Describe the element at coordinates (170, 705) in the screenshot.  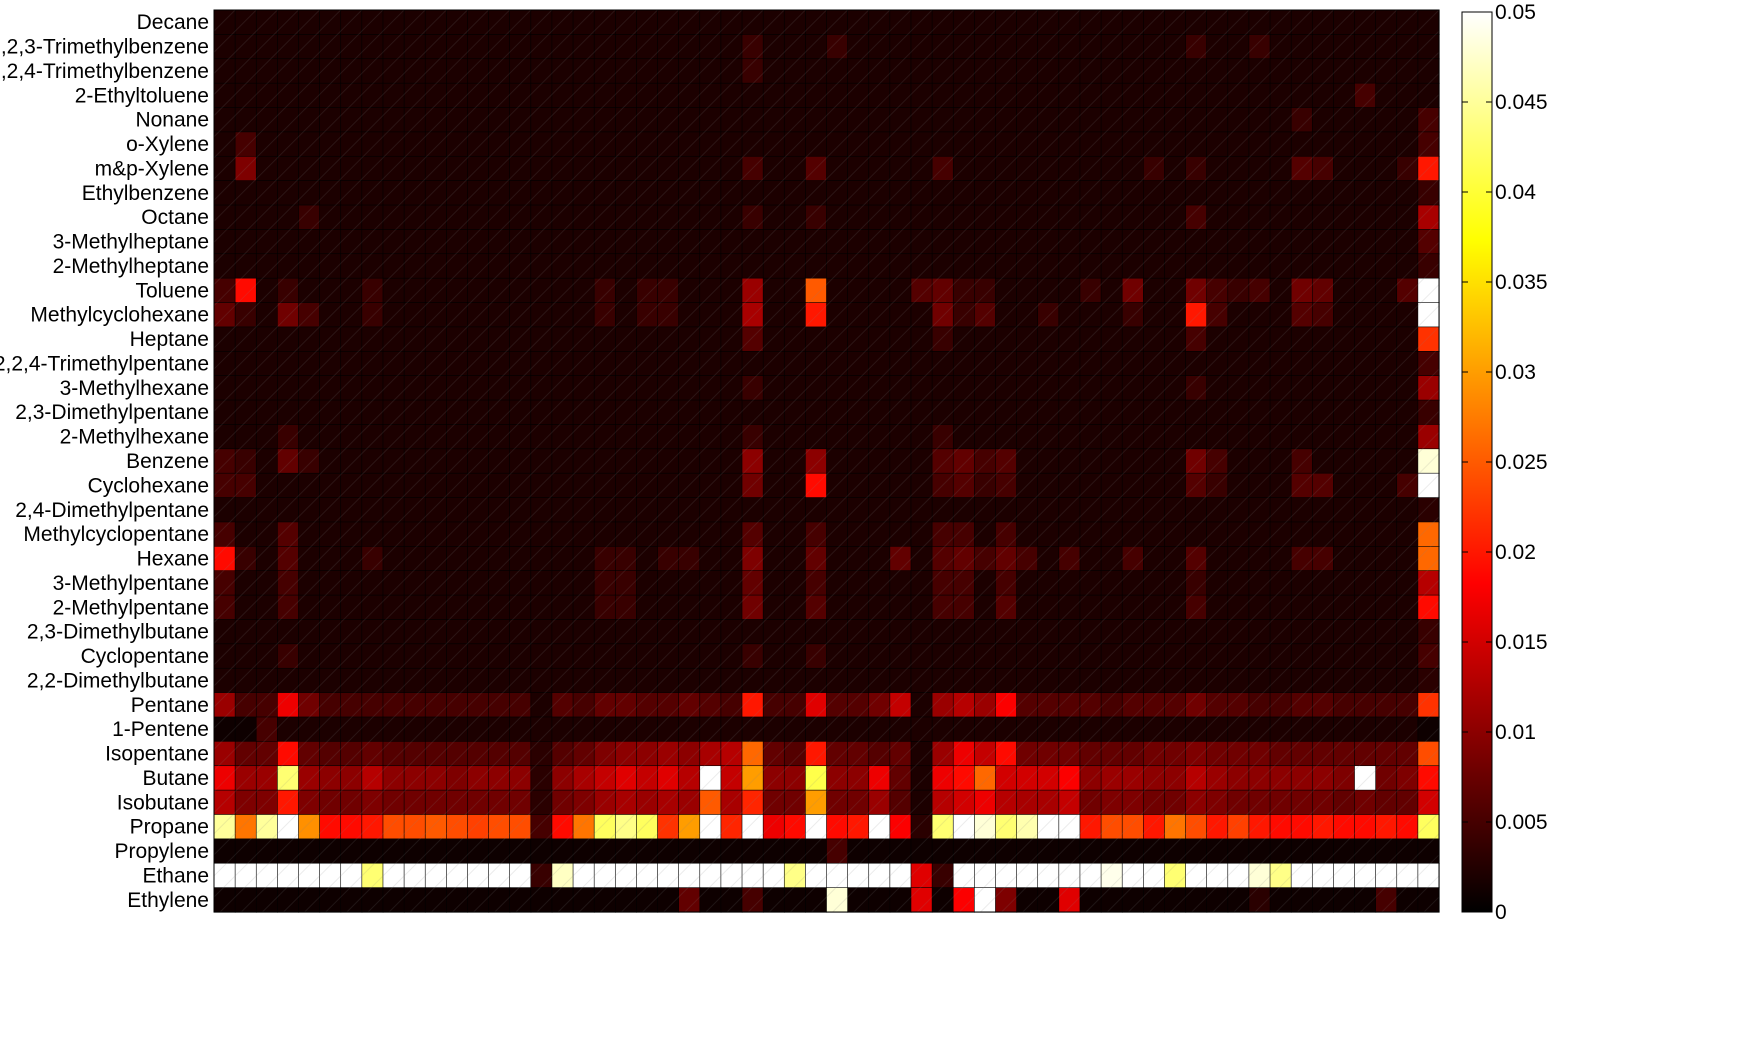
I see `row-label: Pentane` at that location.